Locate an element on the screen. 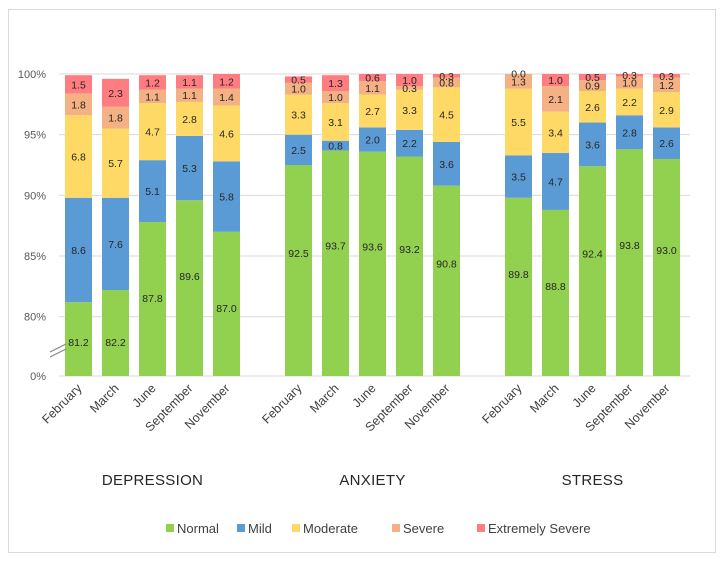 Image resolution: width=725 pixels, height=563 pixels. data-label: 90.8 is located at coordinates (446, 264).